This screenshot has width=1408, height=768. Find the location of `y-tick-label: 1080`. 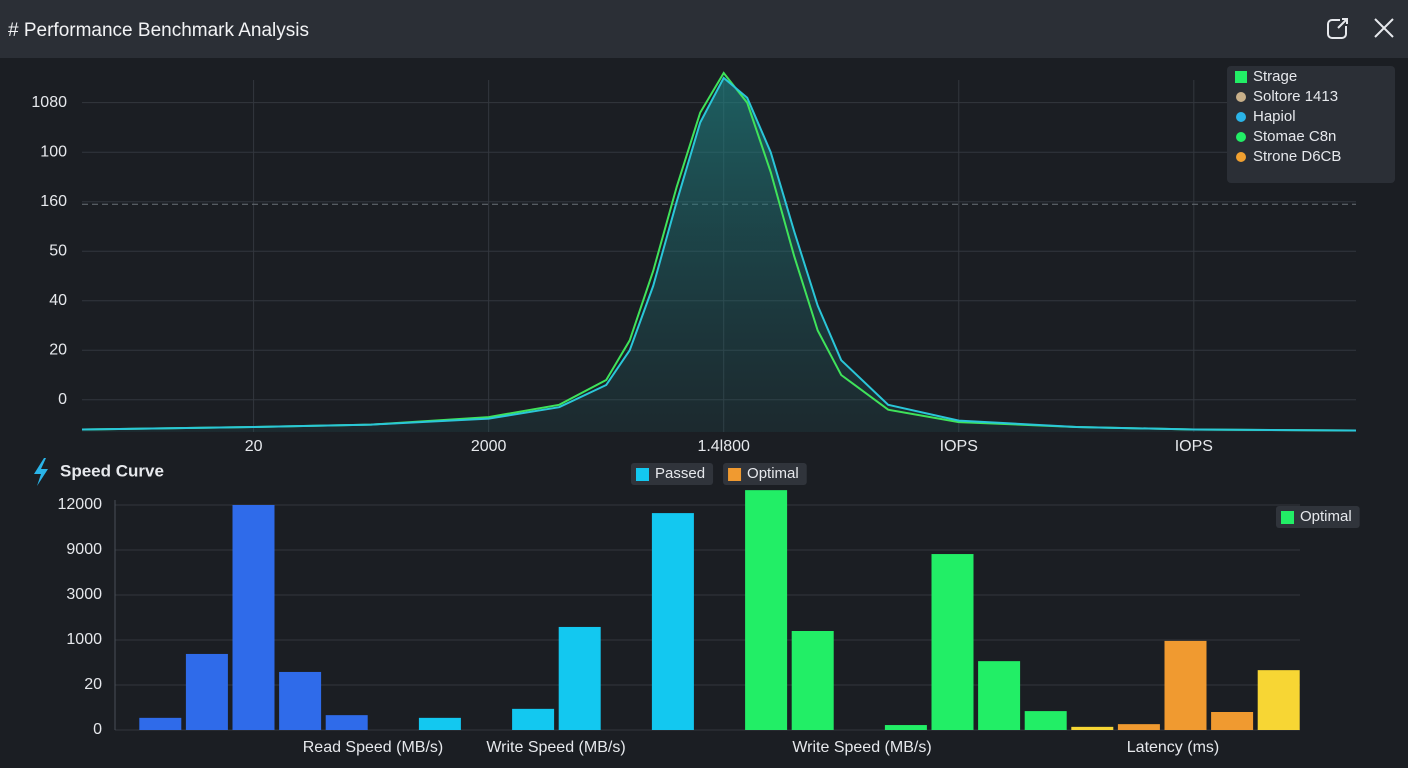

y-tick-label: 1080 is located at coordinates (49, 102).